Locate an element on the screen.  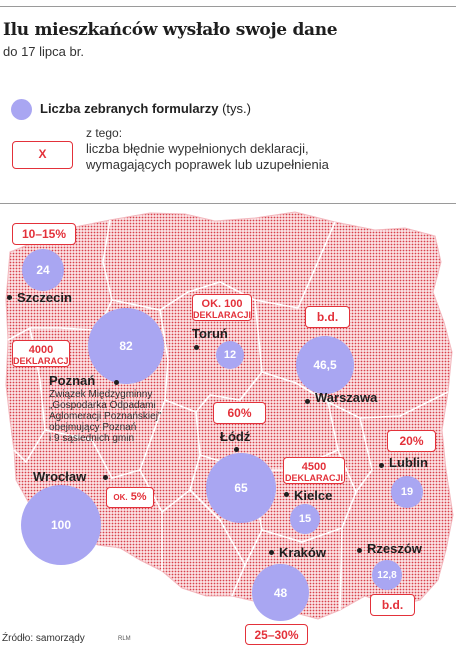
torun-location-dot is located at coordinates (196, 347).